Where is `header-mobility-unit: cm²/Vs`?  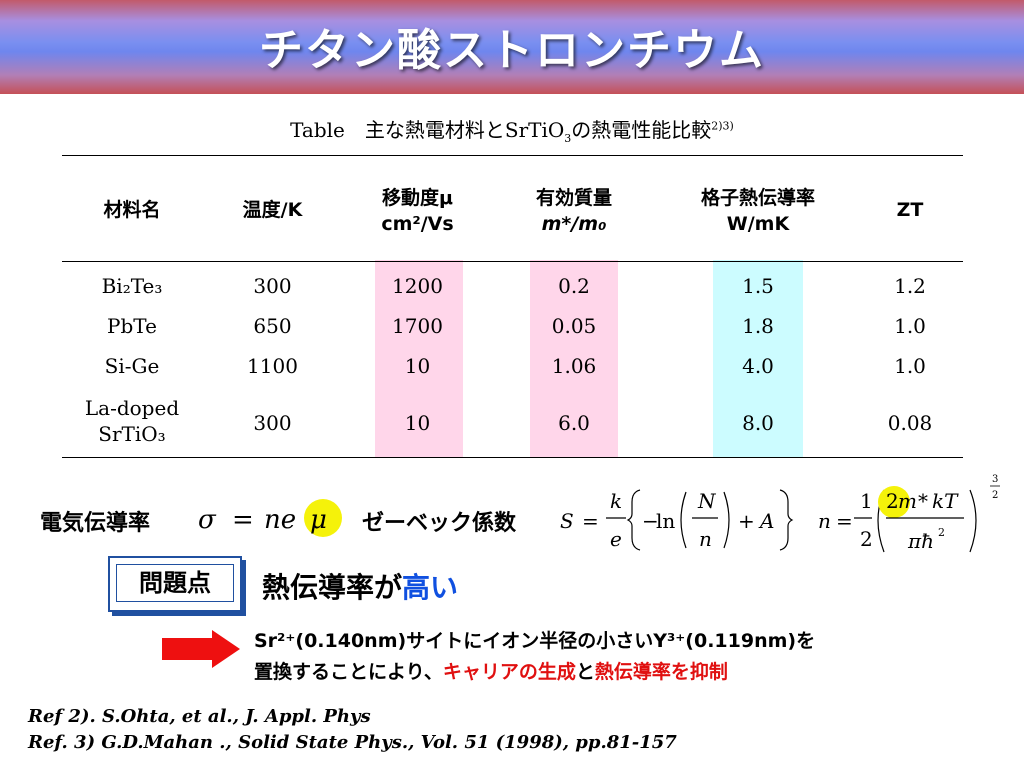
header-mobility-unit: cm²/Vs is located at coordinates (417, 224).